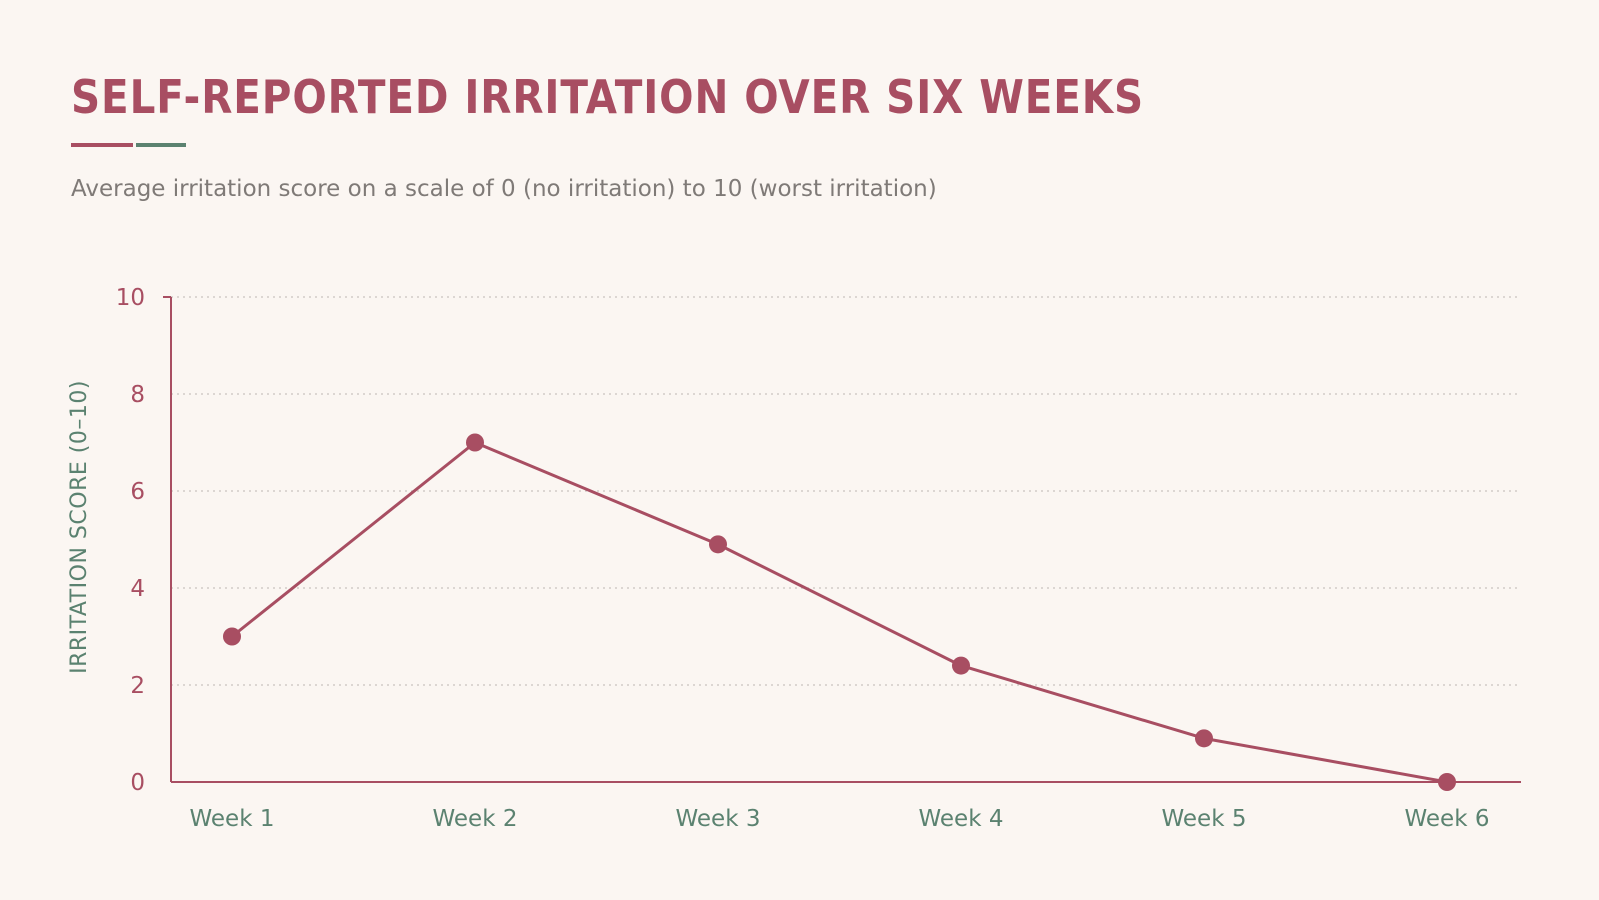  What do you see at coordinates (130, 540) in the screenshot?
I see `y-tick-labels: 0 2 4 6 8 10` at bounding box center [130, 540].